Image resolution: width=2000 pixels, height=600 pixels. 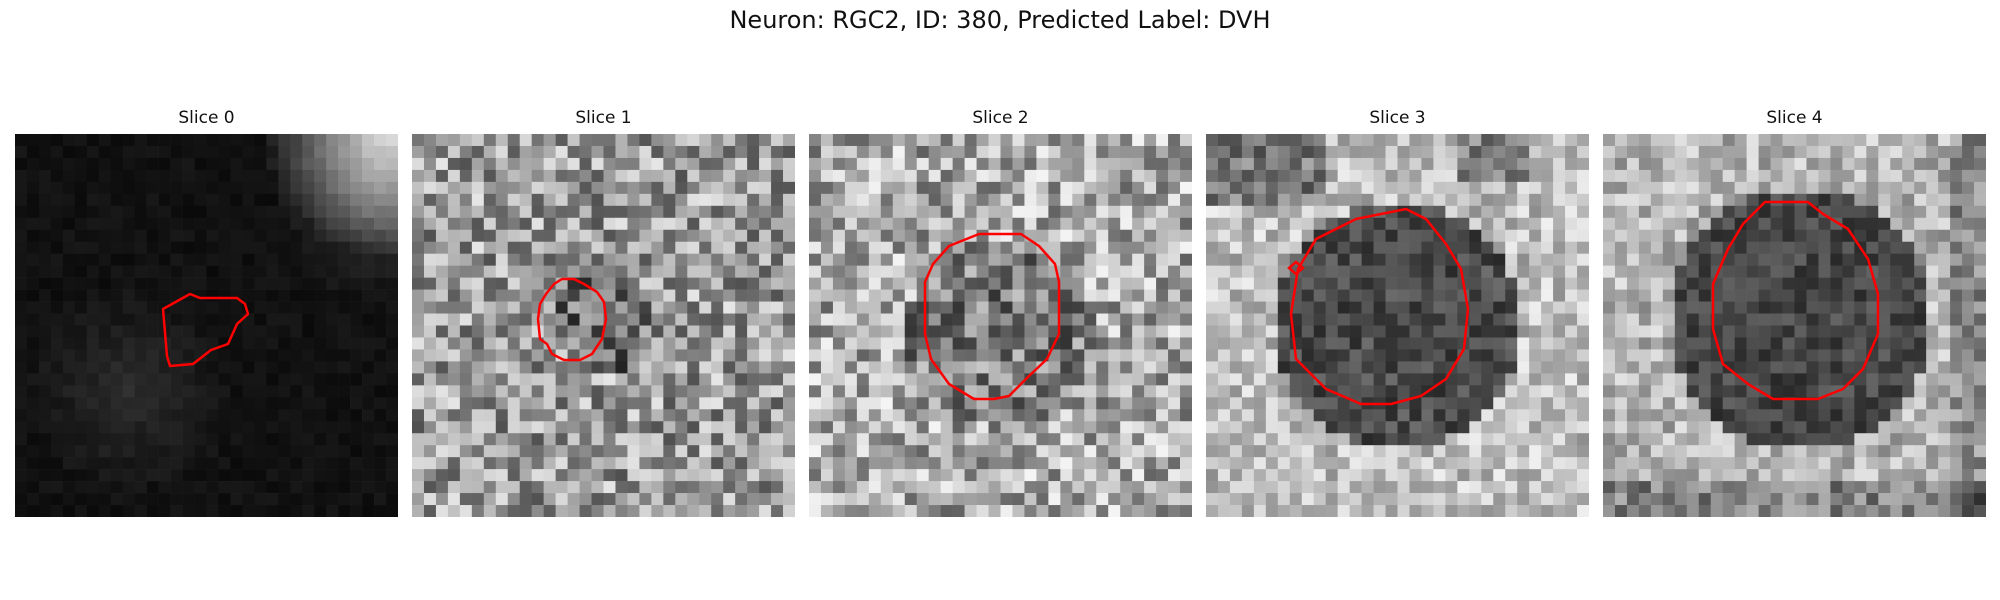 I want to click on slice-title: Slice 1, so click(x=603, y=118).